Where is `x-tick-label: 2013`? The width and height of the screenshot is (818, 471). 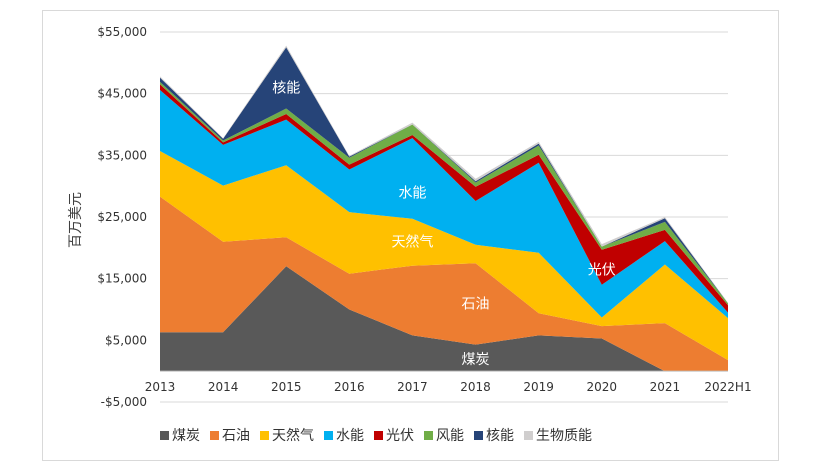 x-tick-label: 2013 is located at coordinates (160, 387).